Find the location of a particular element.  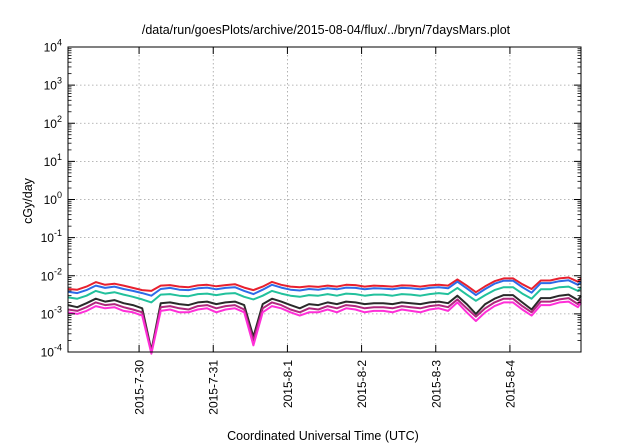

y-tick-label: 10² is located at coordinates (53, 122).